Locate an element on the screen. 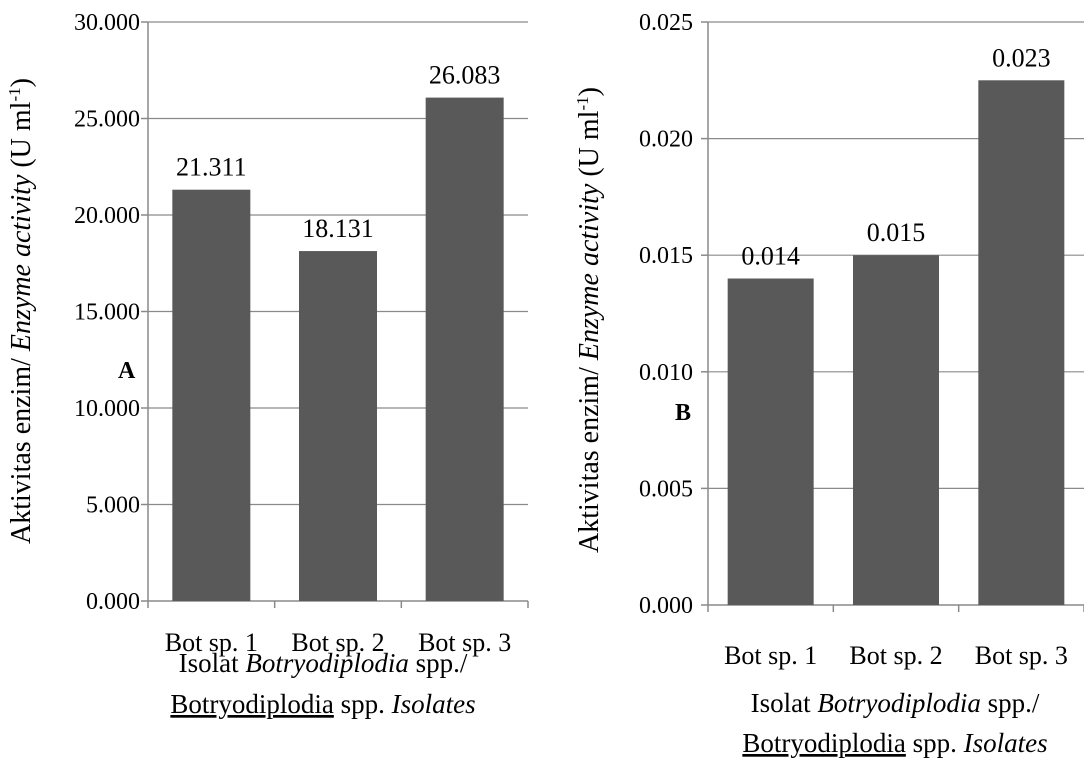 The image size is (1084, 771). y-tick-label: 0.015 is located at coordinates (666, 256).